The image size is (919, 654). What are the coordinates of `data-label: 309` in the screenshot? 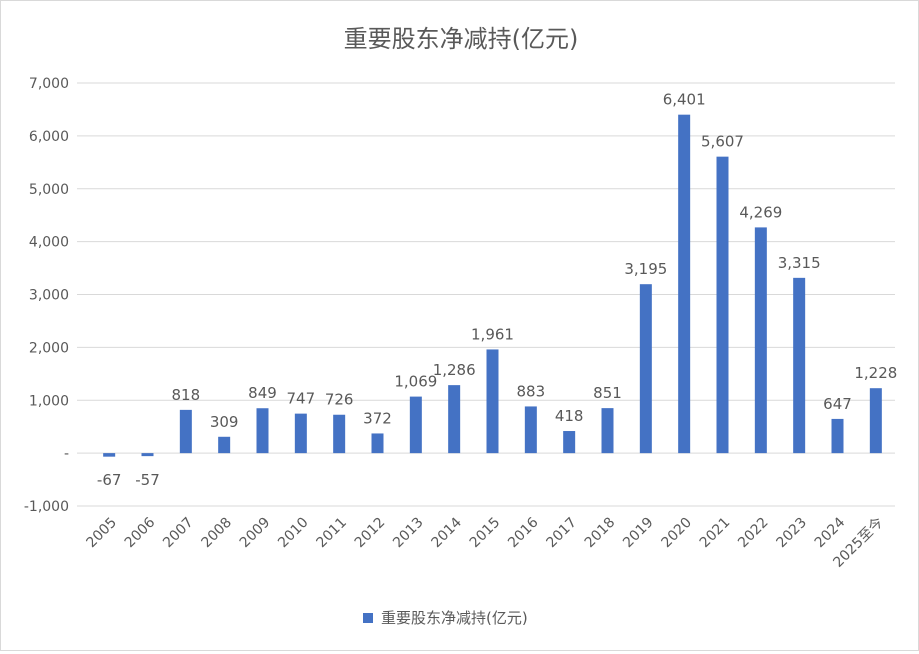 It's located at (224, 422).